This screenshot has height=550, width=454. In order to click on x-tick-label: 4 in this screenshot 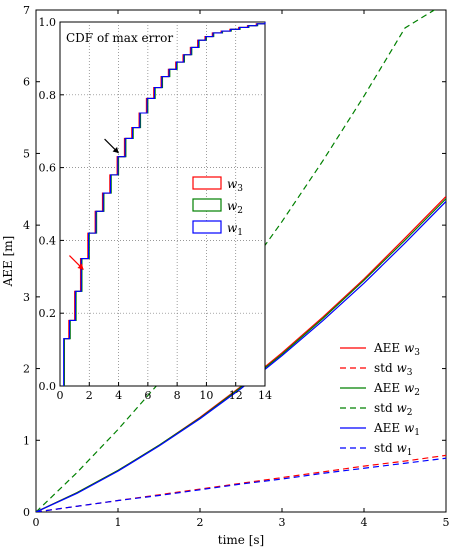, I will do `click(364, 522)`.